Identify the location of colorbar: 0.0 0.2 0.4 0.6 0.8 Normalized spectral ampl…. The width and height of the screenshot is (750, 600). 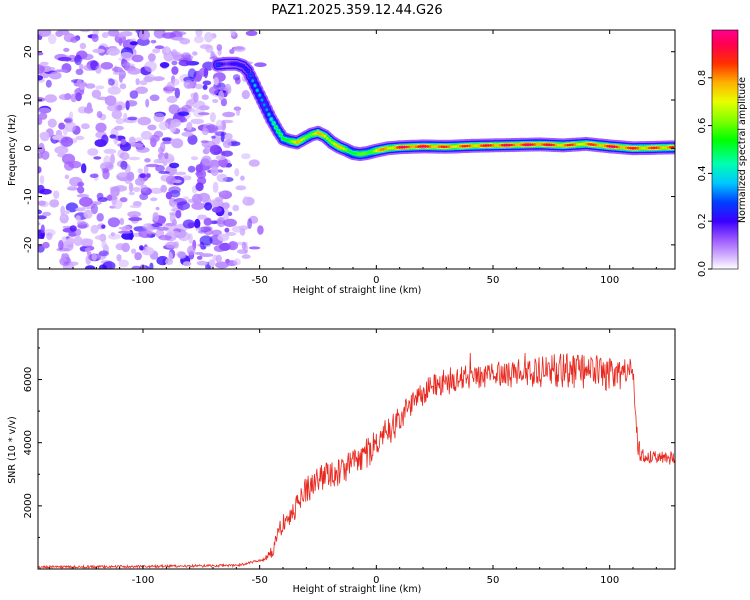
(722, 153).